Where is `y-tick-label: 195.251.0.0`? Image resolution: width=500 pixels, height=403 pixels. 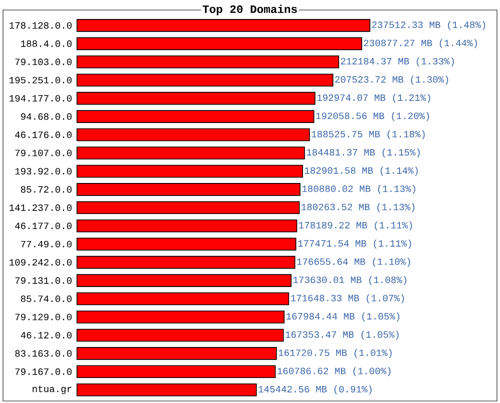
y-tick-label: 195.251.0.0 is located at coordinates (41, 80).